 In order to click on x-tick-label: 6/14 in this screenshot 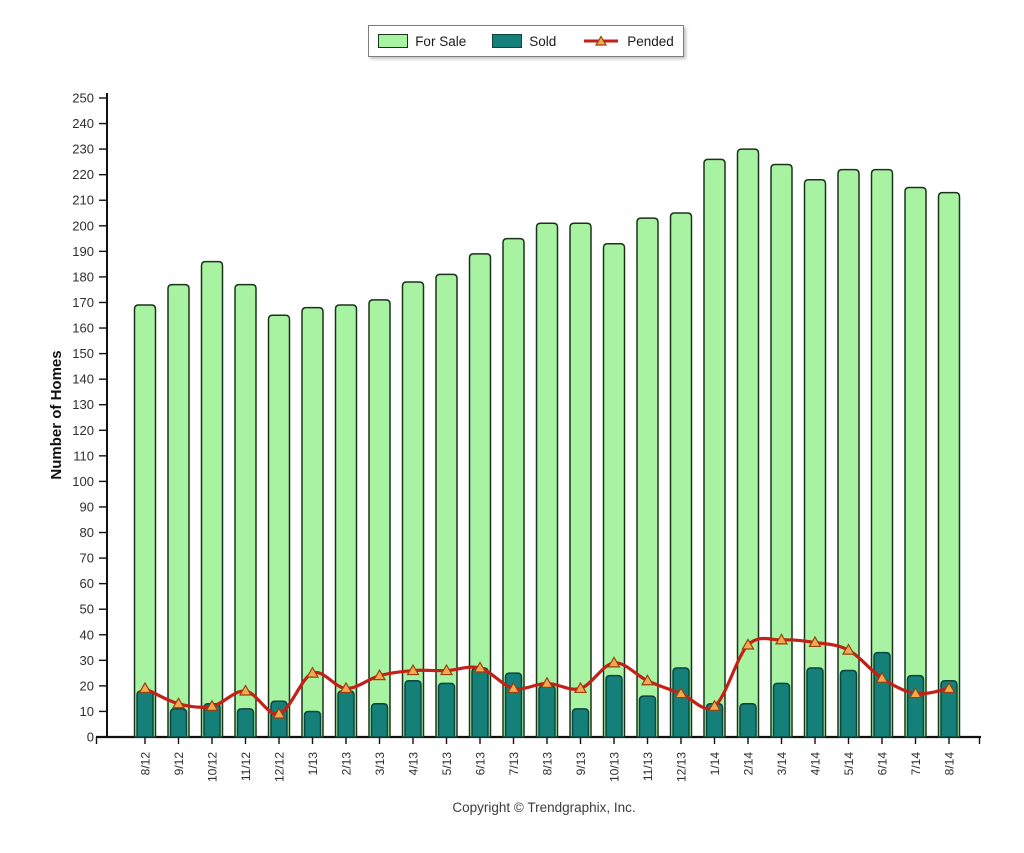, I will do `click(883, 764)`.